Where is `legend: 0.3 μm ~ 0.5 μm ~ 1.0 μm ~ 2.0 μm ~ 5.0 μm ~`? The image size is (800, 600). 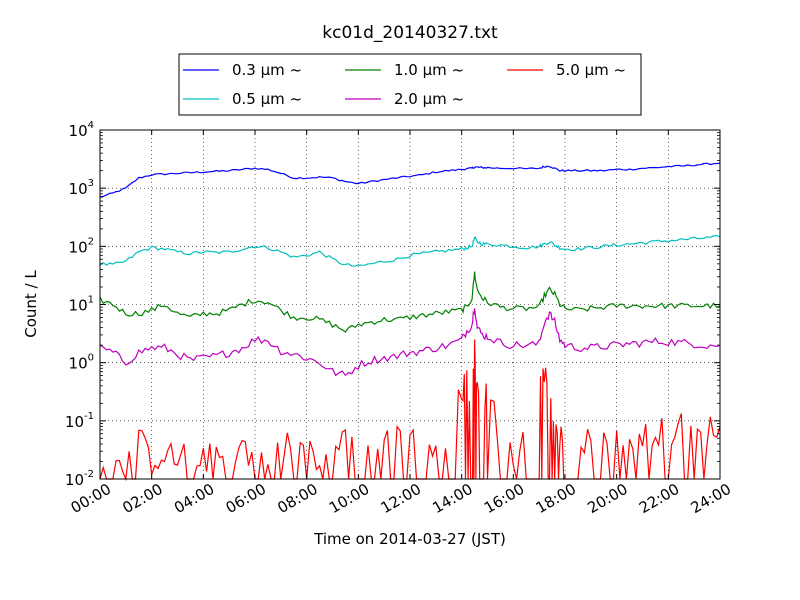 legend: 0.3 μm ~ 0.5 μm ~ 1.0 μm ~ 2.0 μm ~ 5.0 μm ~ is located at coordinates (410, 84).